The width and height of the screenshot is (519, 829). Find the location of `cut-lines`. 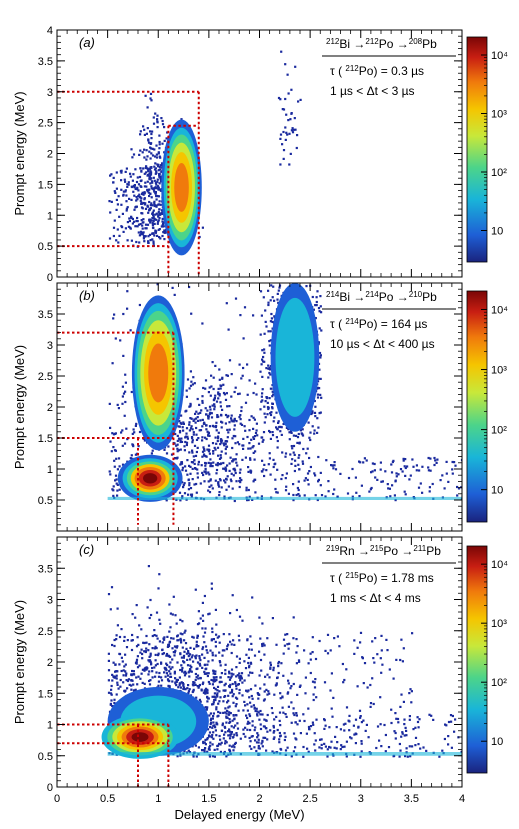

cut-lines is located at coordinates (113, 755).